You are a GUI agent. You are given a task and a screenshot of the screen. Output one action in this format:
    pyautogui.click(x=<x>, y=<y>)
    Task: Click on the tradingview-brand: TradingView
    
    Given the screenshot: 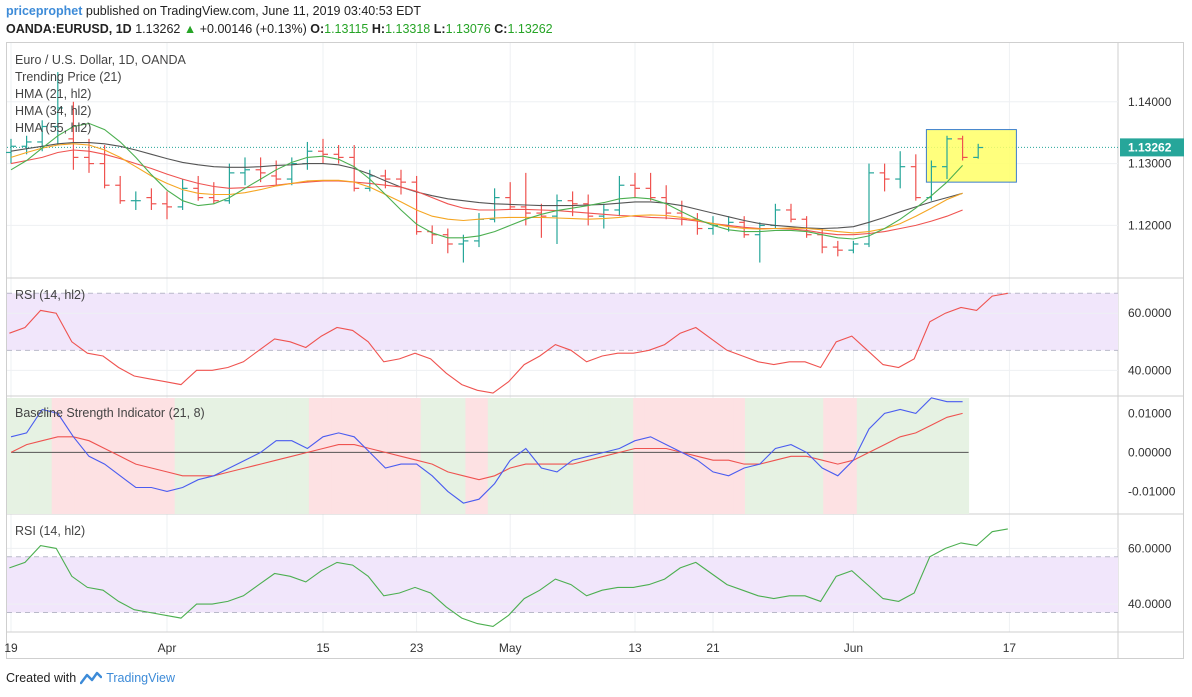 What is the action you would take?
    pyautogui.click(x=140, y=678)
    